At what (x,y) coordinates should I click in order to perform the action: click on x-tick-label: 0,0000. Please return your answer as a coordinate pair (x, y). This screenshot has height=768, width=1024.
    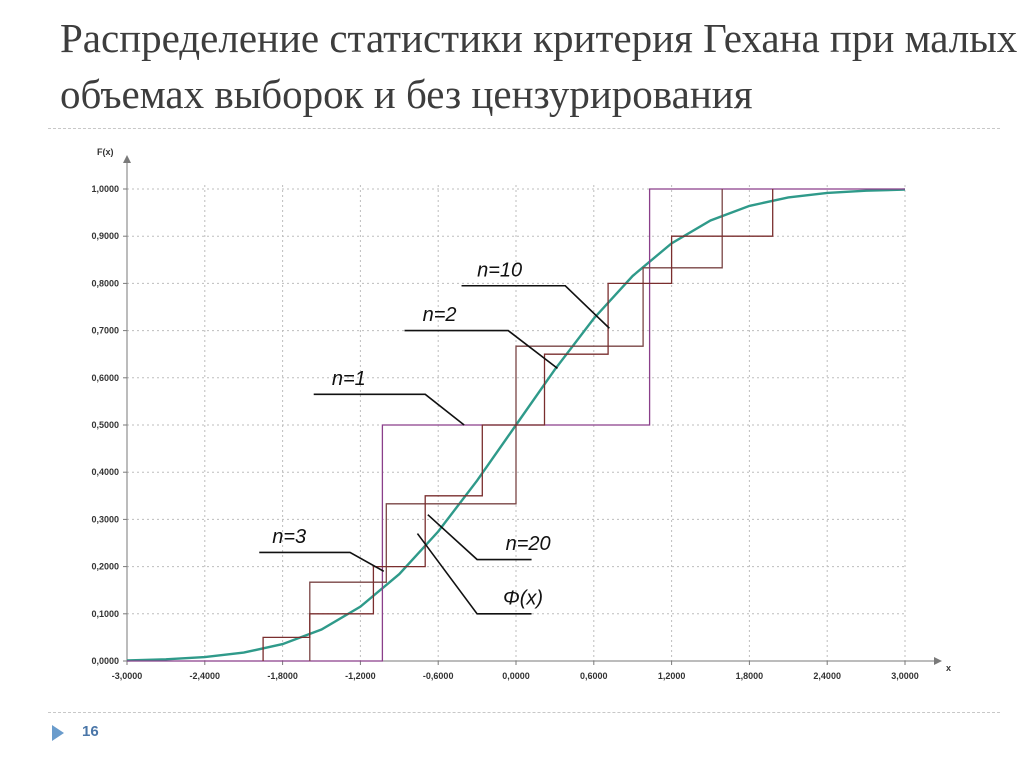
    Looking at the image, I should click on (516, 676).